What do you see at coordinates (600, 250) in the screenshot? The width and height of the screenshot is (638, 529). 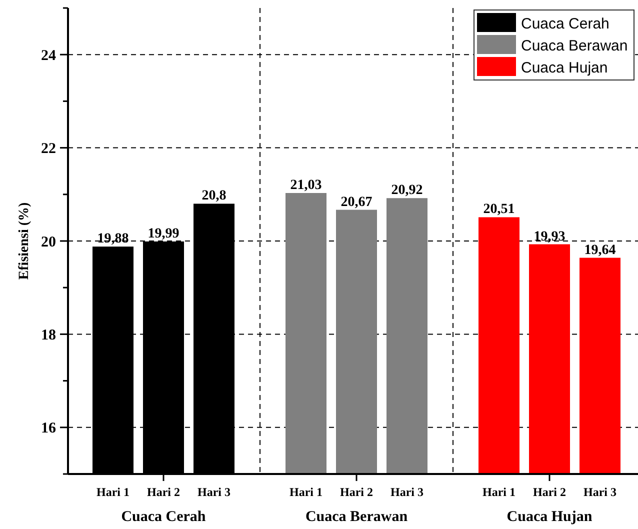 I see `data-label: 19,64` at bounding box center [600, 250].